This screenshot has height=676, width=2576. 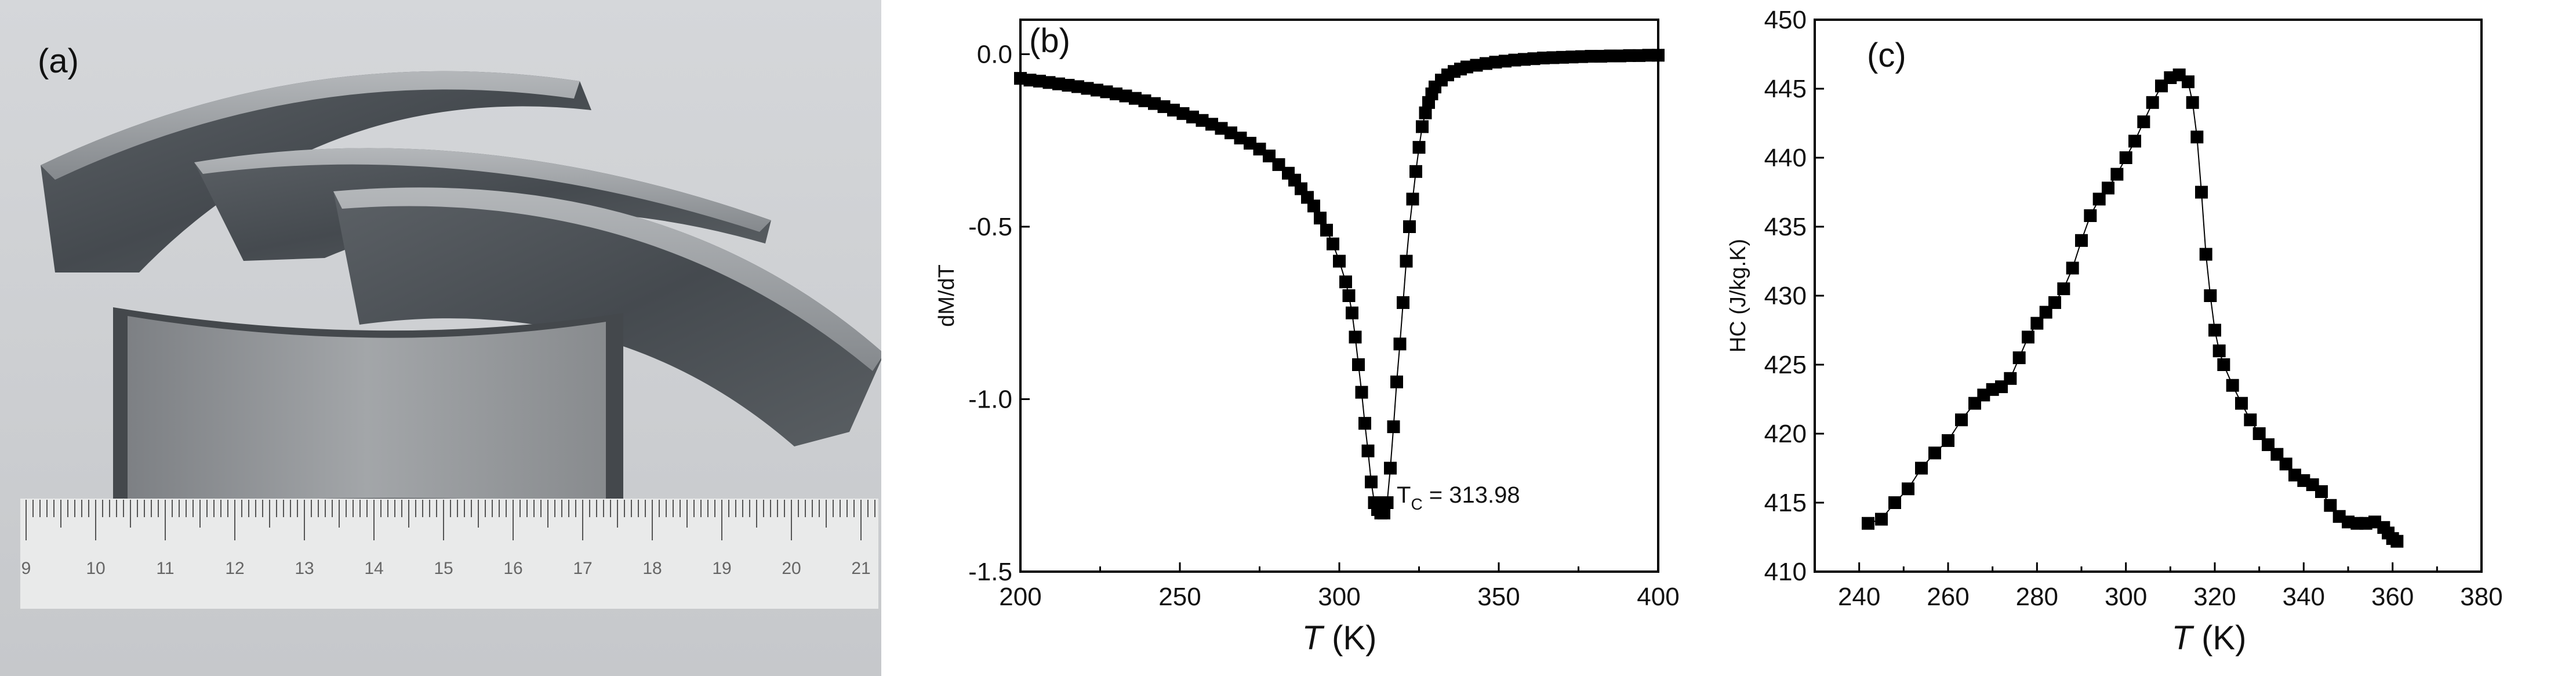 I want to click on ruler-number: 14, so click(x=373, y=568).